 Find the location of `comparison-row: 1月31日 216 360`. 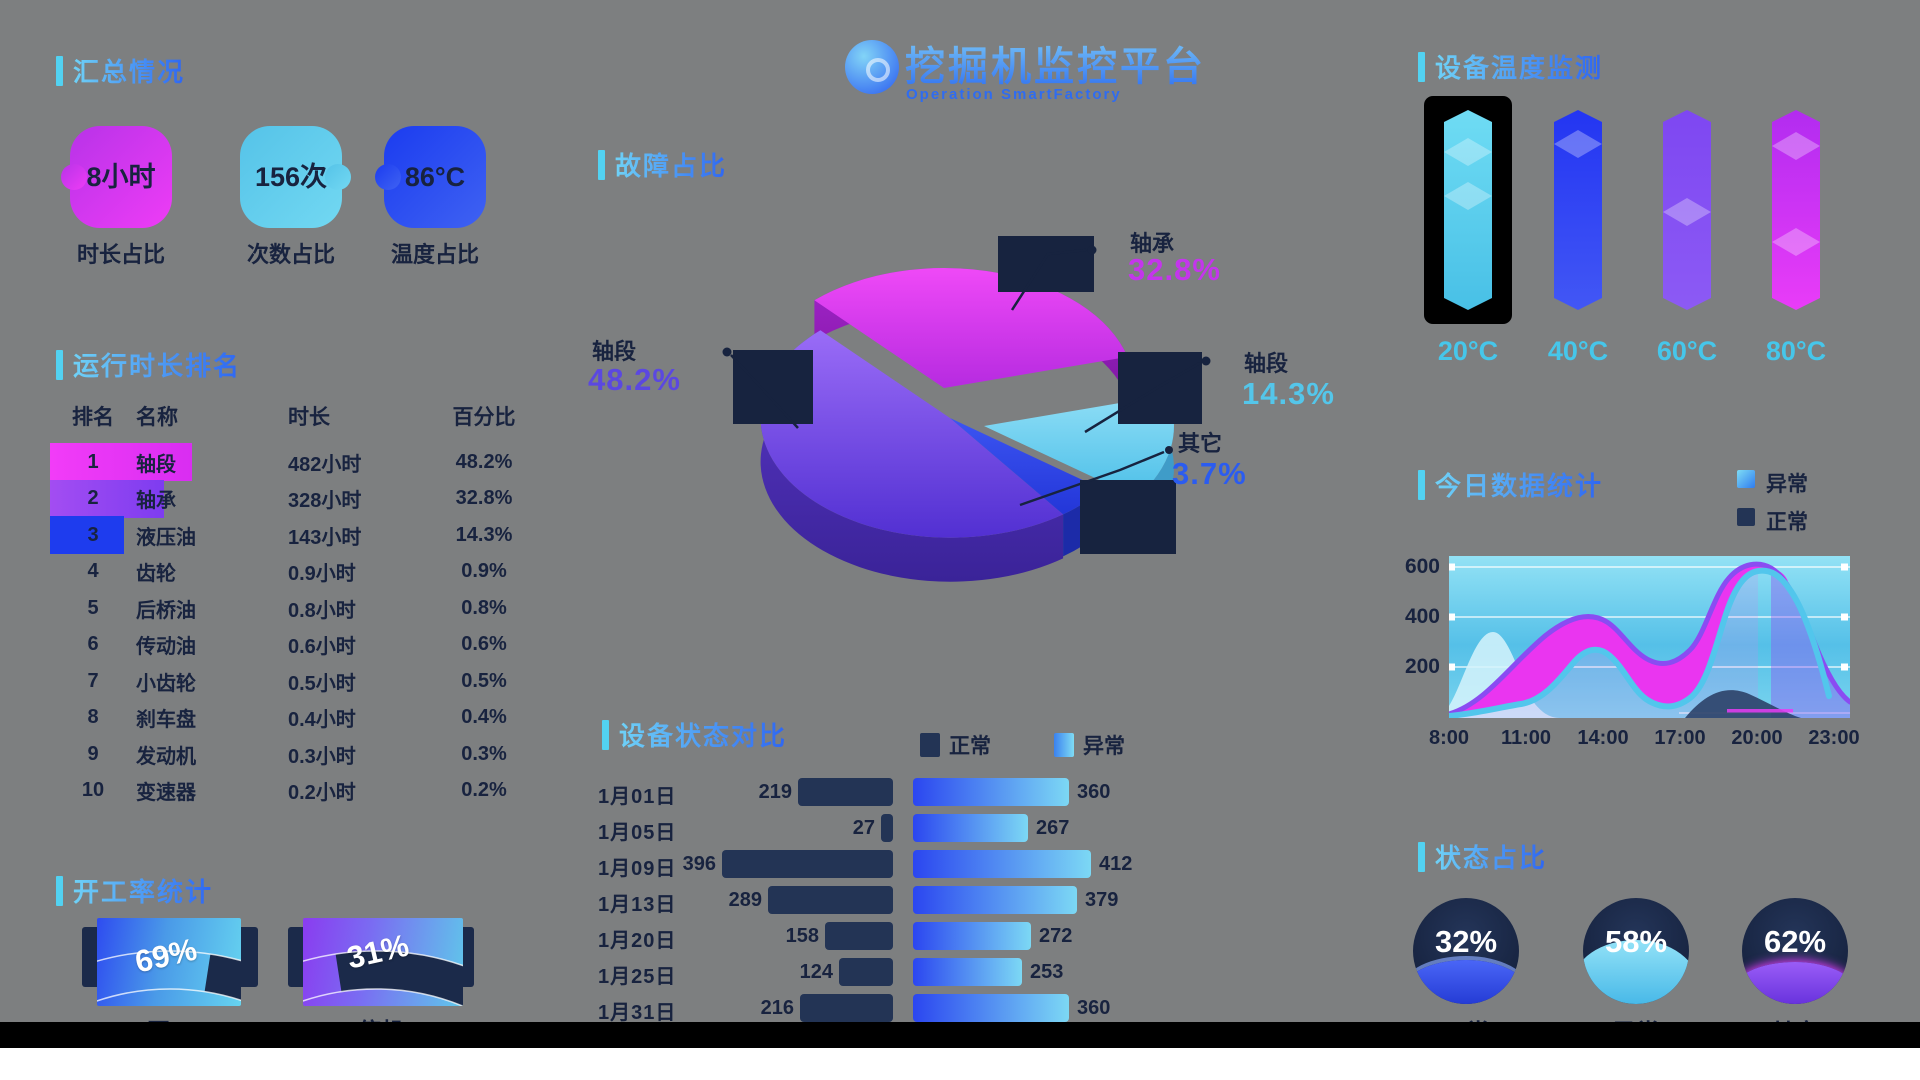

comparison-row: 1月31日 216 360 is located at coordinates (948, 1009).